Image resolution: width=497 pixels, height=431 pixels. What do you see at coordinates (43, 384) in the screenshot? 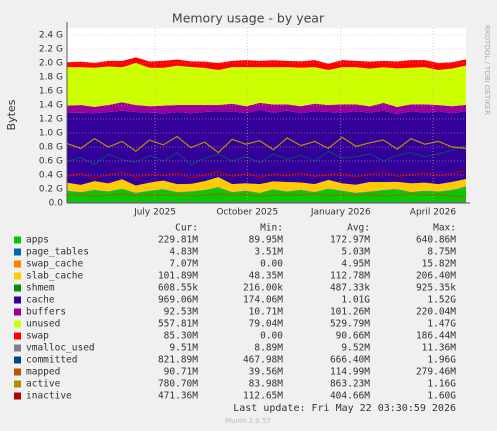
I see `legend-label: active` at bounding box center [43, 384].